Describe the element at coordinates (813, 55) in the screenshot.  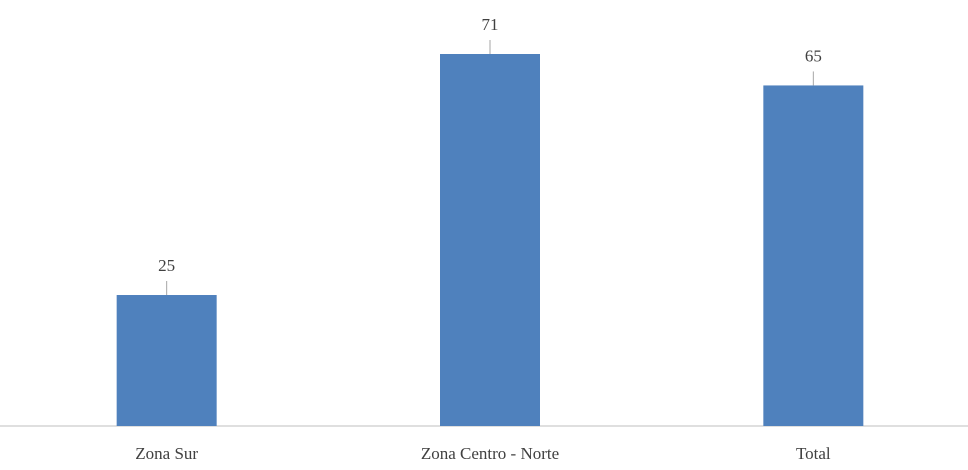
I see `data-label: 65` at that location.